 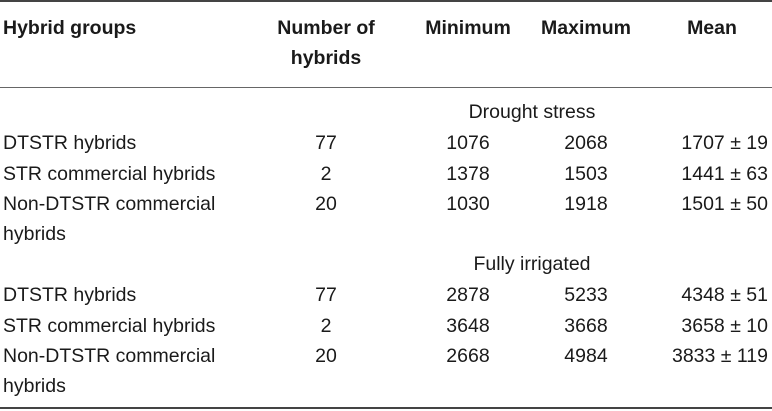 I want to click on header-mean: Mean, so click(x=712, y=28).